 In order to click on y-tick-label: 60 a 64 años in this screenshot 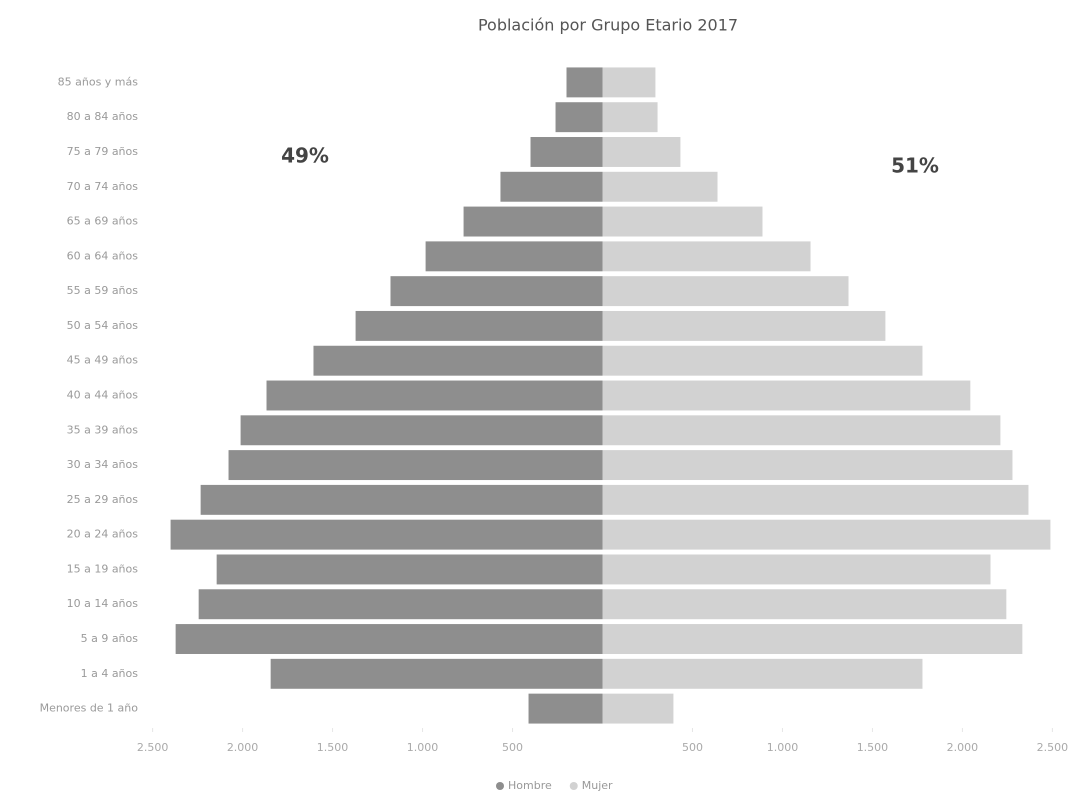, I will do `click(103, 255)`.